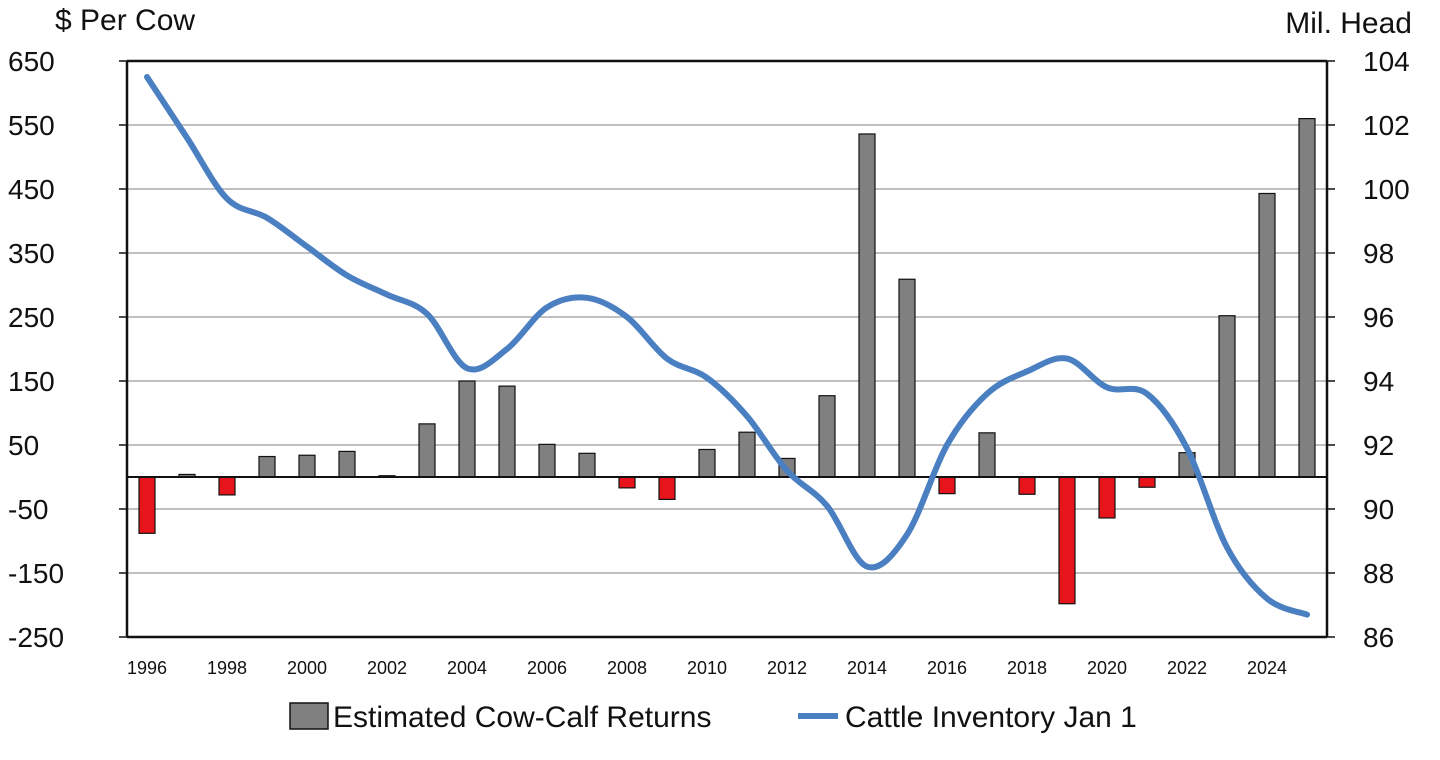 The image size is (1440, 760). I want to click on bar-2005, so click(507, 431).